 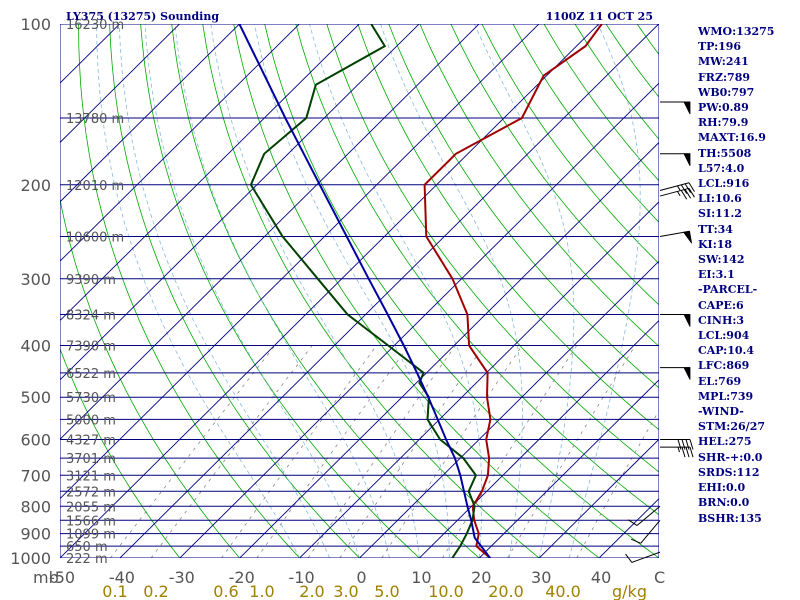 I want to click on index-line: KI:18, so click(x=715, y=244).